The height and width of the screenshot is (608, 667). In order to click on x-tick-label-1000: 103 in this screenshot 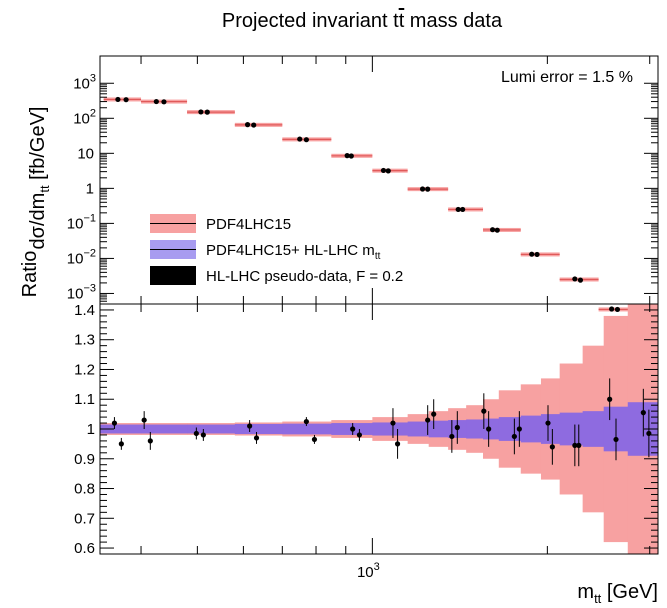, I will do `click(368, 571)`.